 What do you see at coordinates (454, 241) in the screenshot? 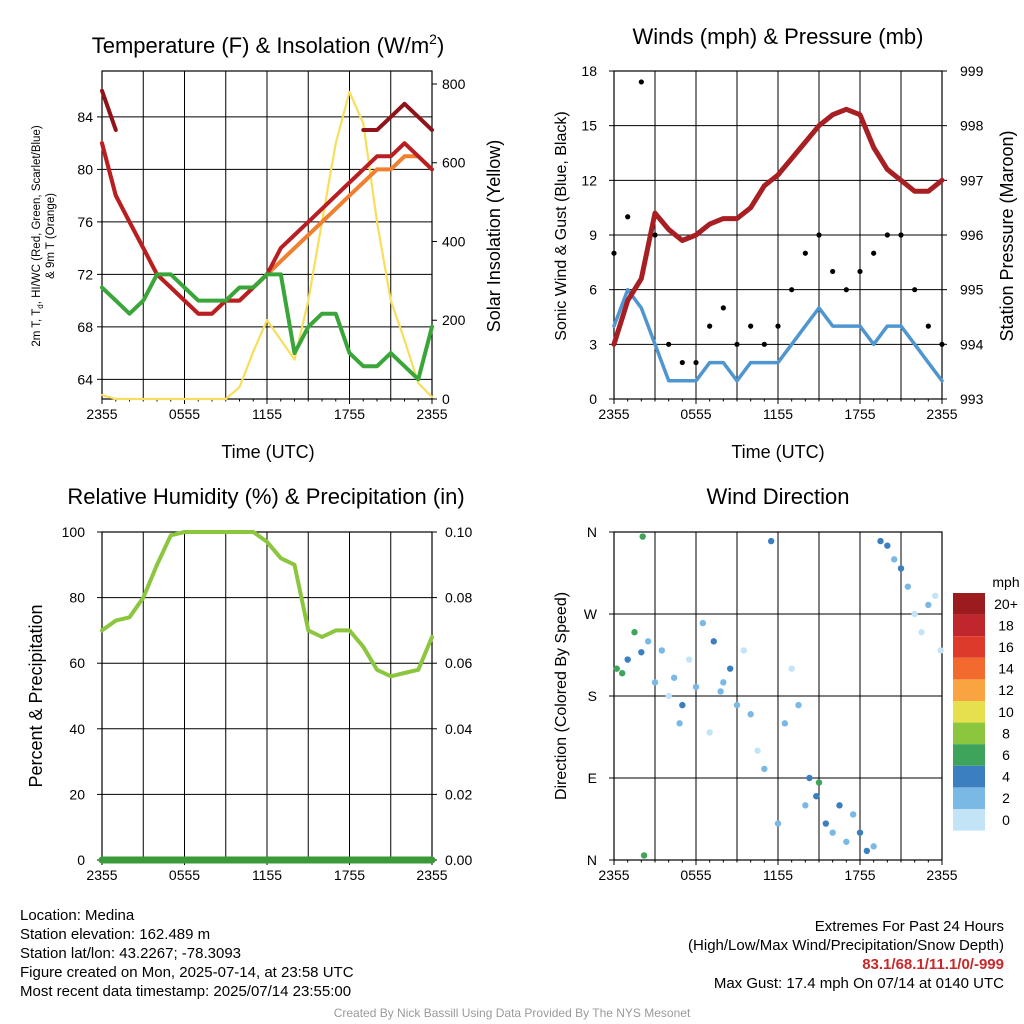
I see `insolation-ytick-label: 400` at bounding box center [454, 241].